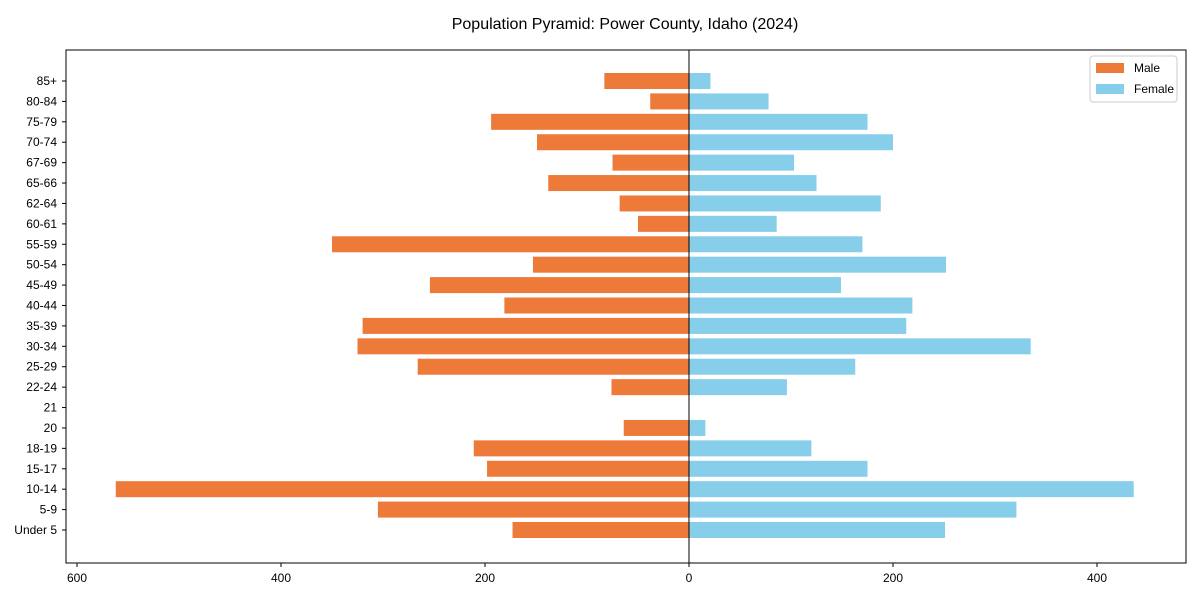  Describe the element at coordinates (1154, 89) in the screenshot. I see `legend-label-female: Female` at that location.